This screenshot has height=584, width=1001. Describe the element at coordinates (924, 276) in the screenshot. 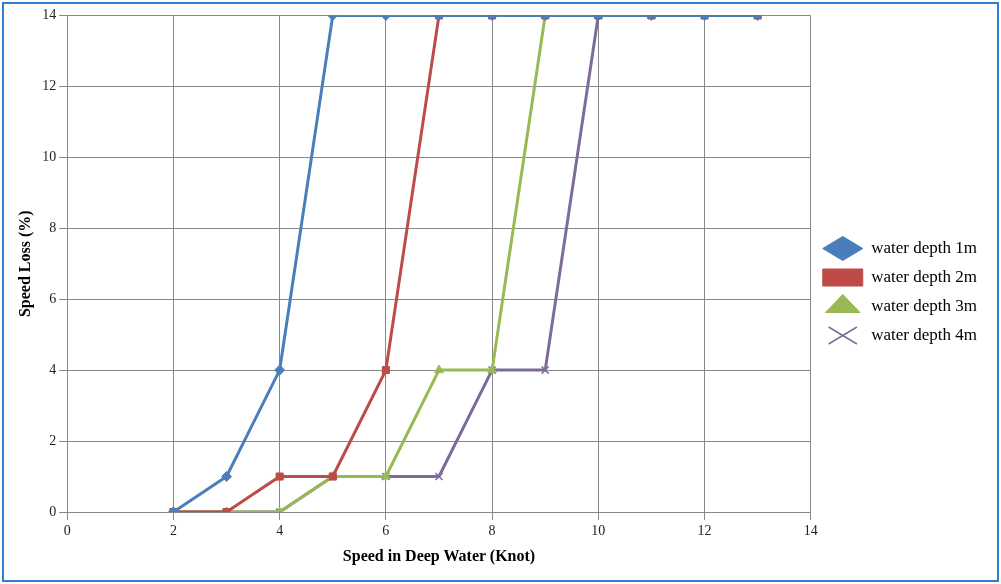

I see `legend-label: water depth 2m` at that location.